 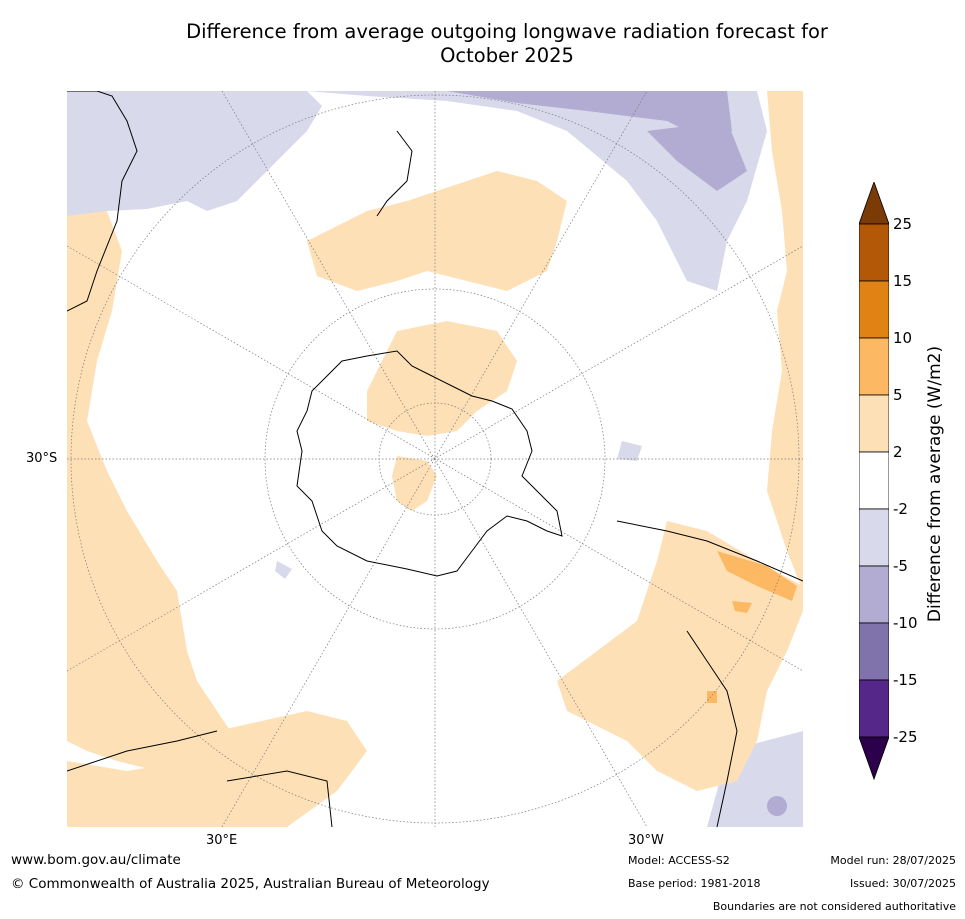 What do you see at coordinates (194, 156) in the screenshot?
I see `anomaly-region-neg-pacific` at bounding box center [194, 156].